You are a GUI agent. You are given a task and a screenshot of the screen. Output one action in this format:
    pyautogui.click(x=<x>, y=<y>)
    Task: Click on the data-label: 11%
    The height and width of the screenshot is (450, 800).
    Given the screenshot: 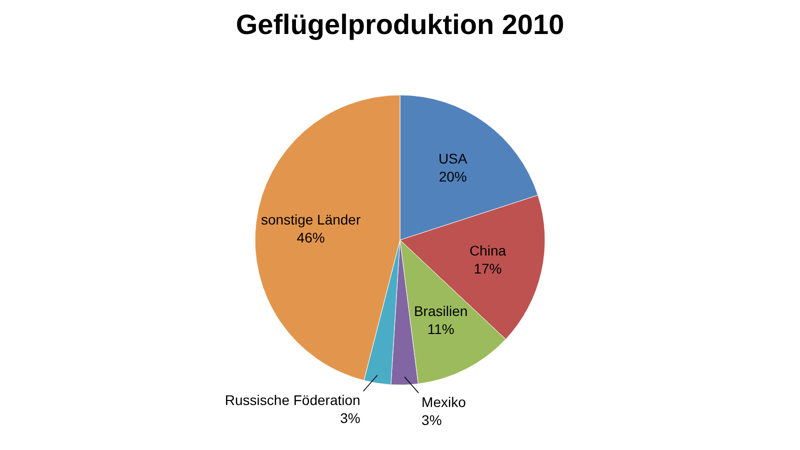 What is the action you would take?
    pyautogui.click(x=440, y=329)
    